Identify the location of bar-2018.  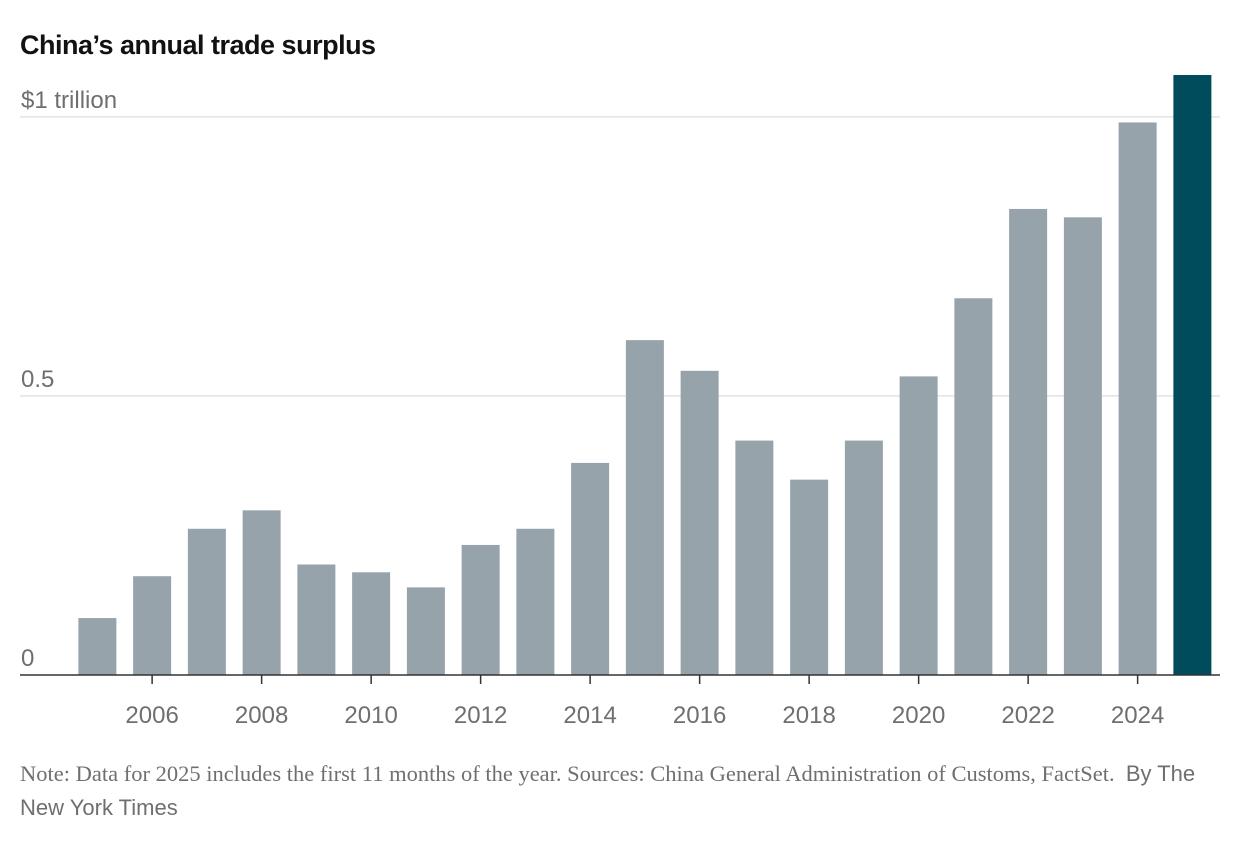
(809, 577).